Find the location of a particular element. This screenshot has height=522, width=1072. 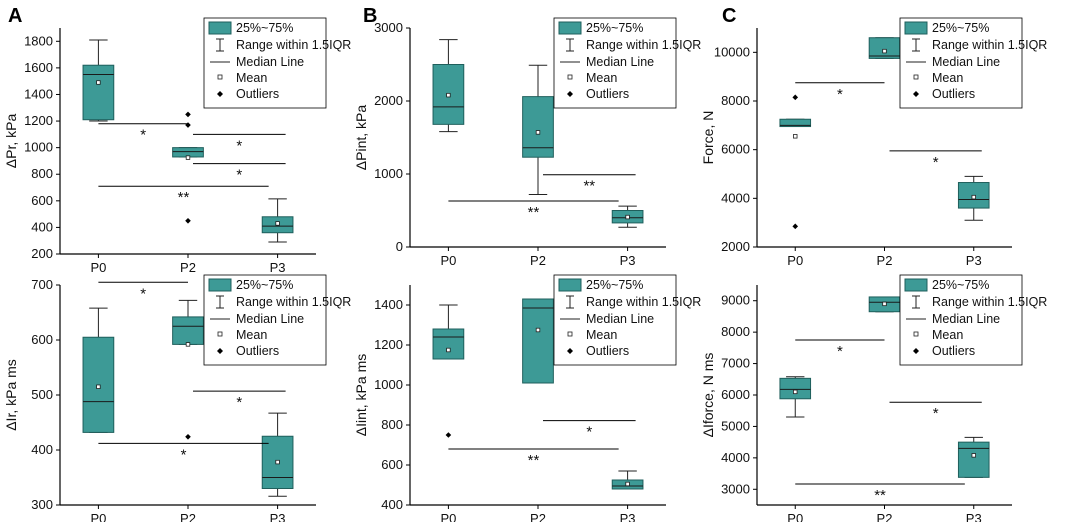

significance-label: ** is located at coordinates (534, 212).